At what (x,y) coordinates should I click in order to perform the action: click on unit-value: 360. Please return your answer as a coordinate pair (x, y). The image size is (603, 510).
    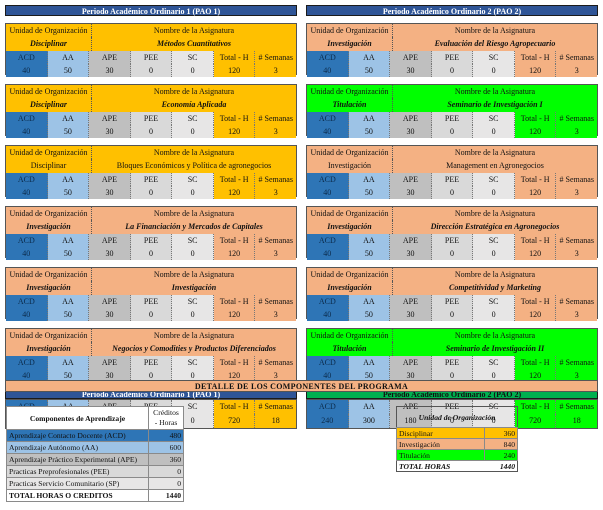
    Looking at the image, I should click on (501, 433).